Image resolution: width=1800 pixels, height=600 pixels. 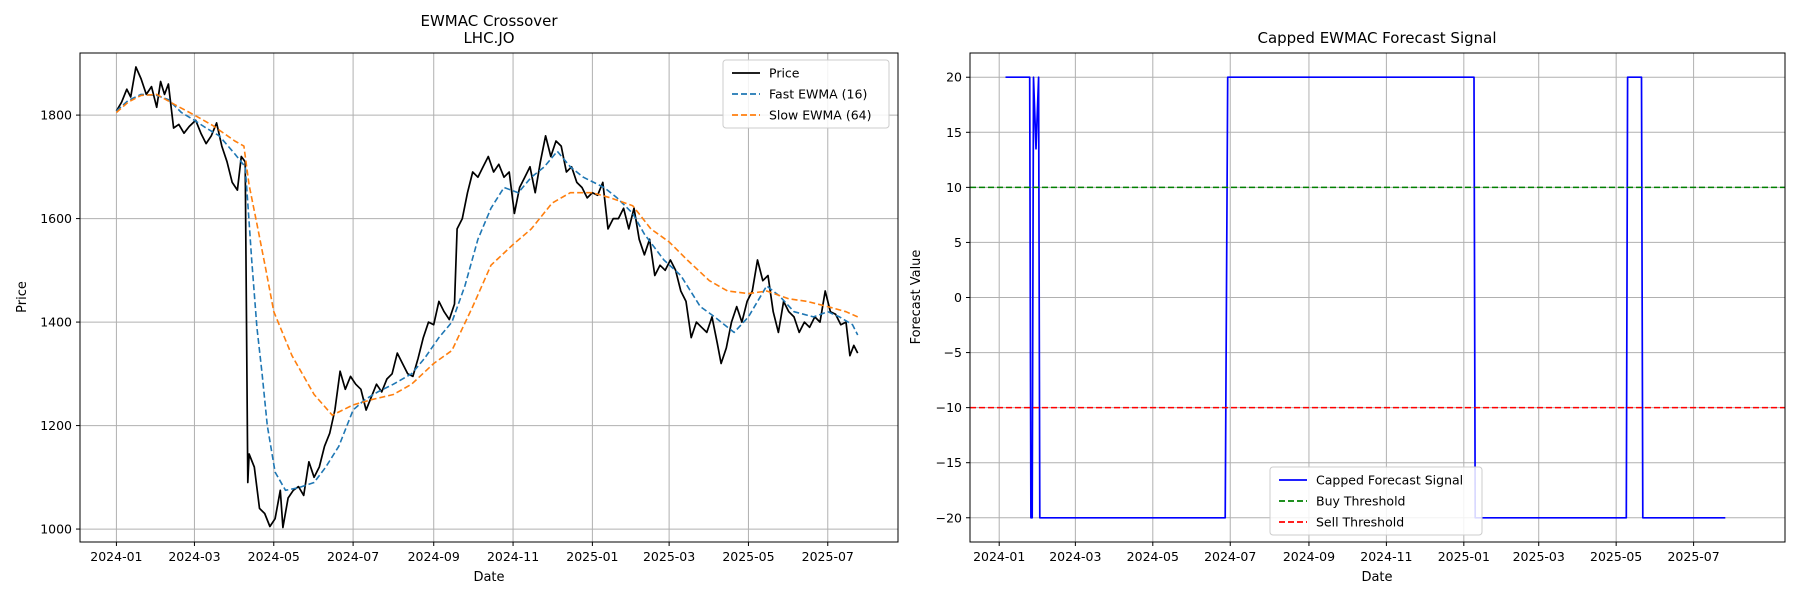 I want to click on y-tick-label: −5, so click(x=953, y=352).